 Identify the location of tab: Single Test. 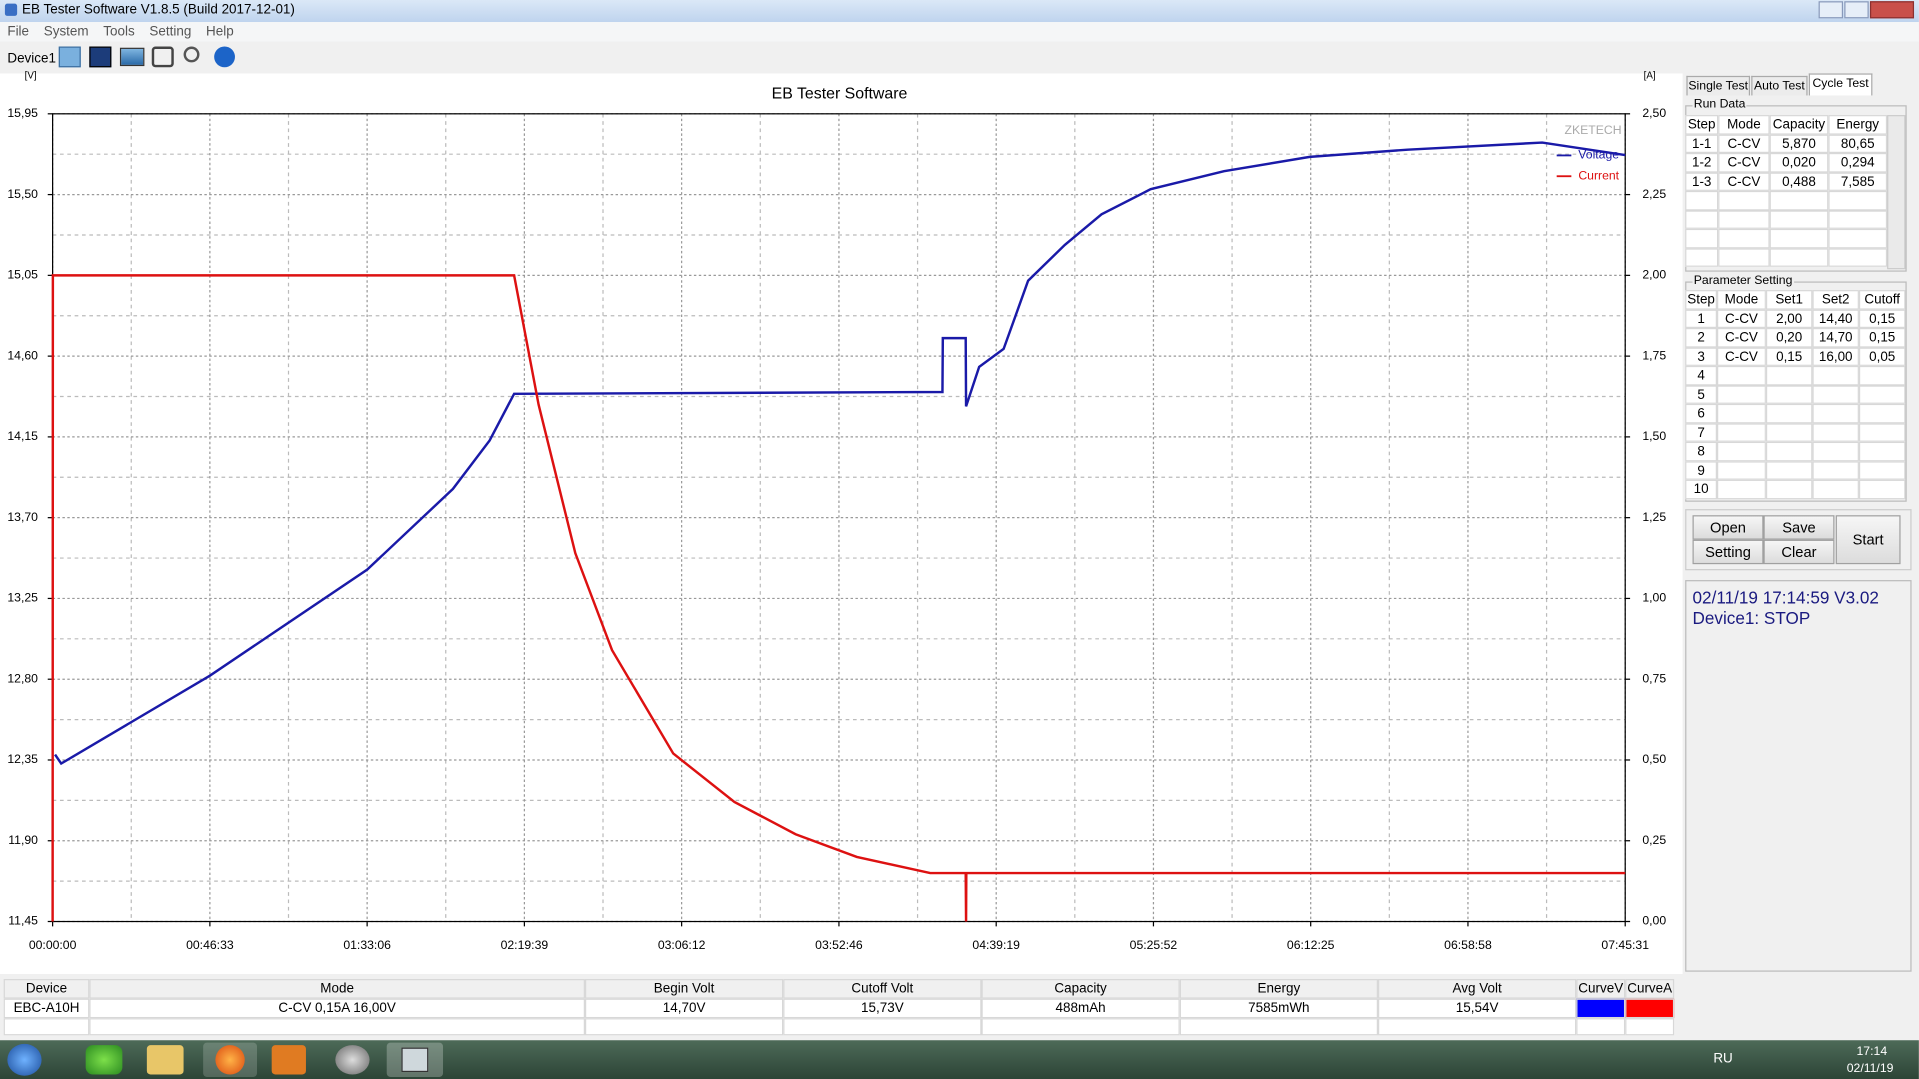
(1718, 85).